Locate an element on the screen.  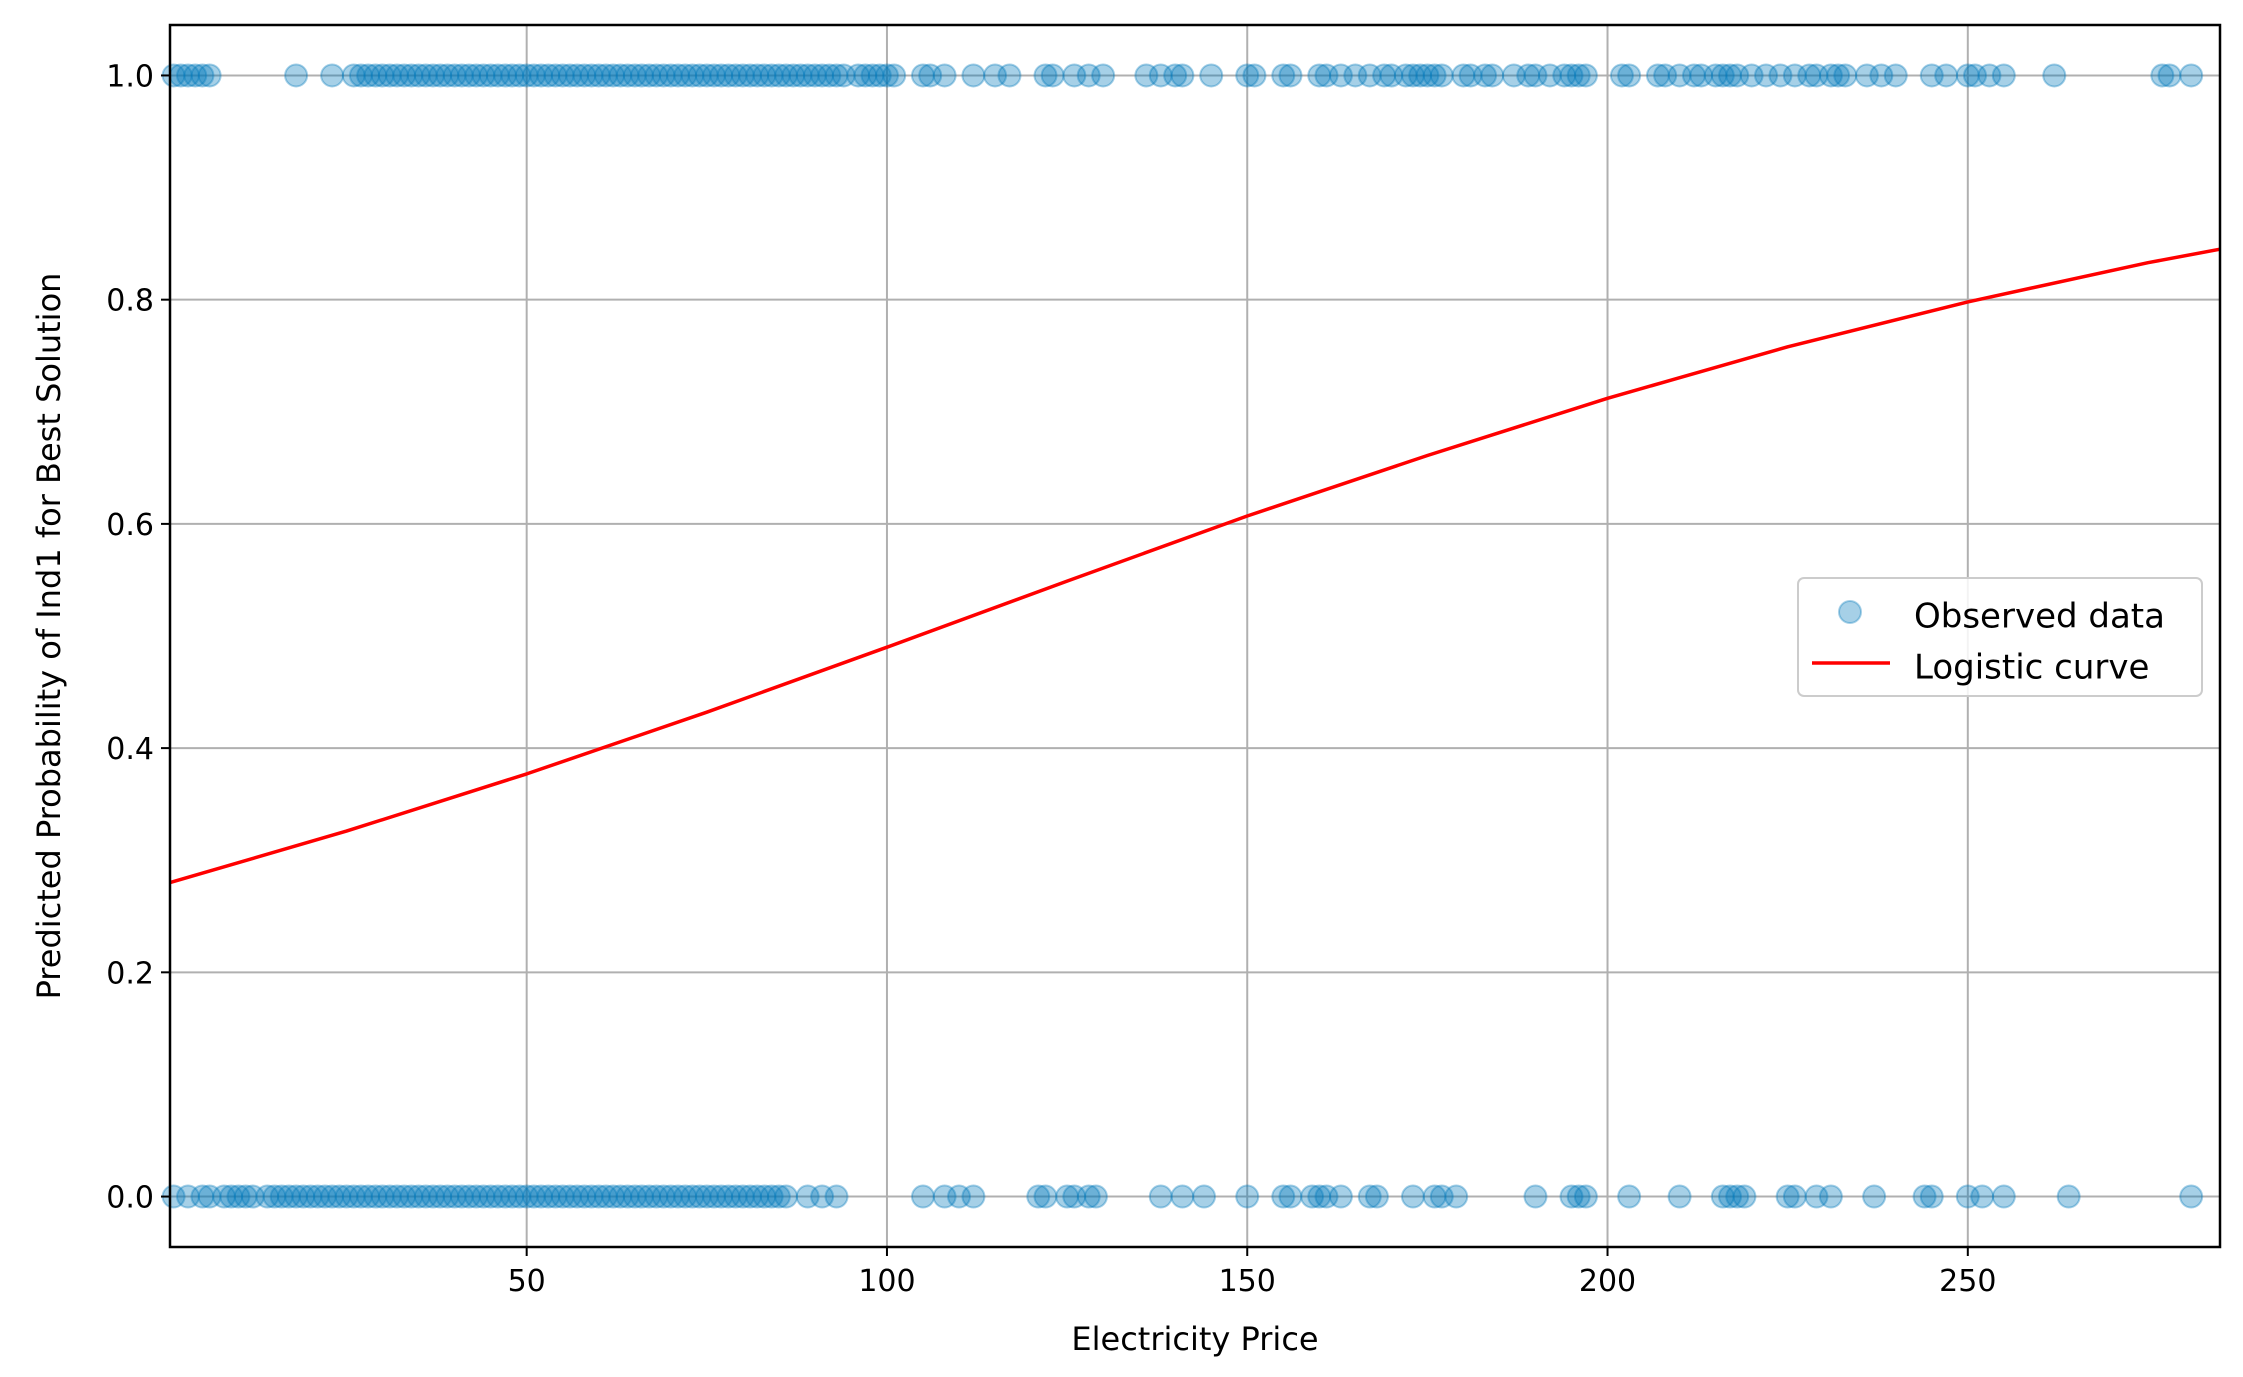
y-tick-label: 0.0 is located at coordinates (130, 1198).